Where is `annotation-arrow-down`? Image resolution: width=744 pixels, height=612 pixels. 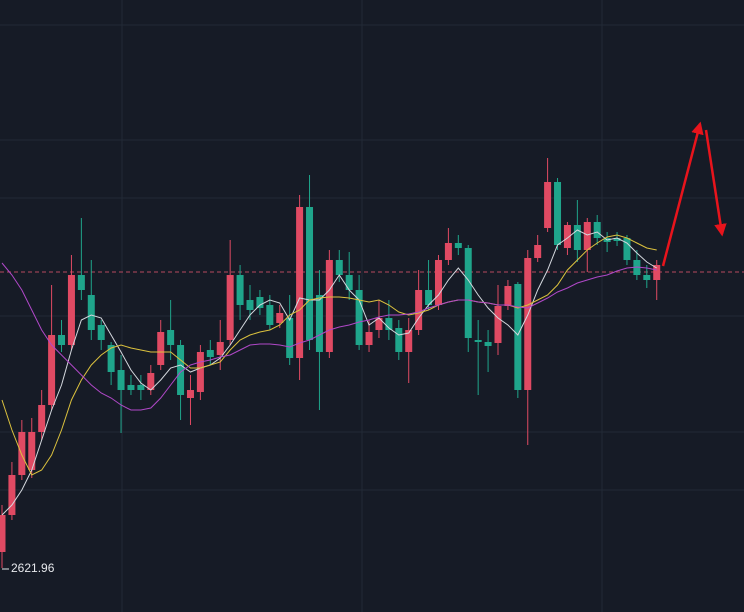 annotation-arrow-down is located at coordinates (715, 183).